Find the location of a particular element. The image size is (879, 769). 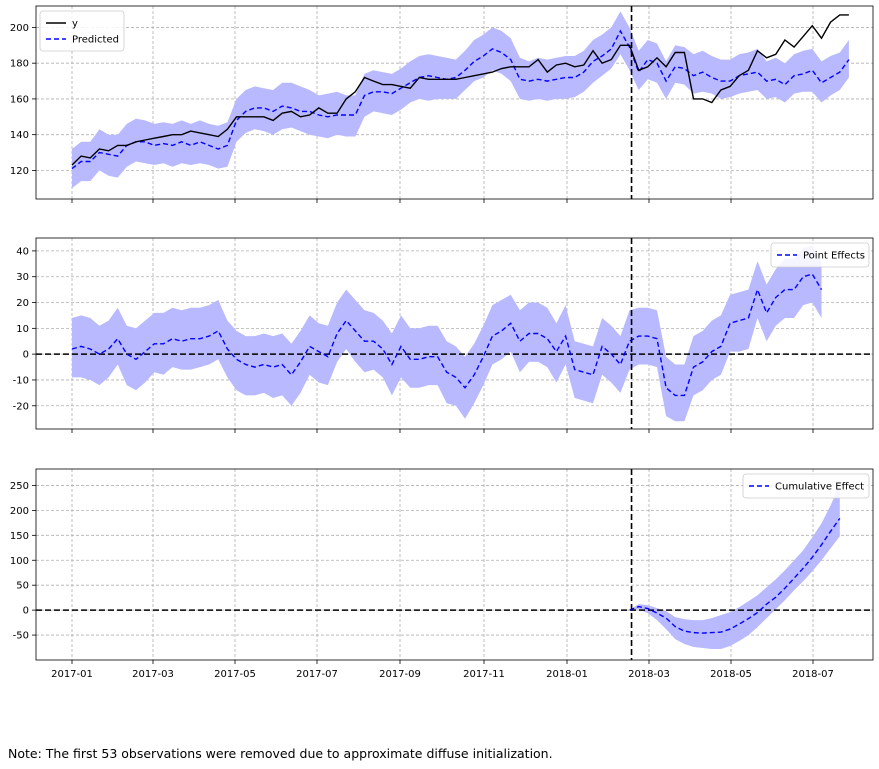

x-tick-label: 2018-01 is located at coordinates (567, 674).